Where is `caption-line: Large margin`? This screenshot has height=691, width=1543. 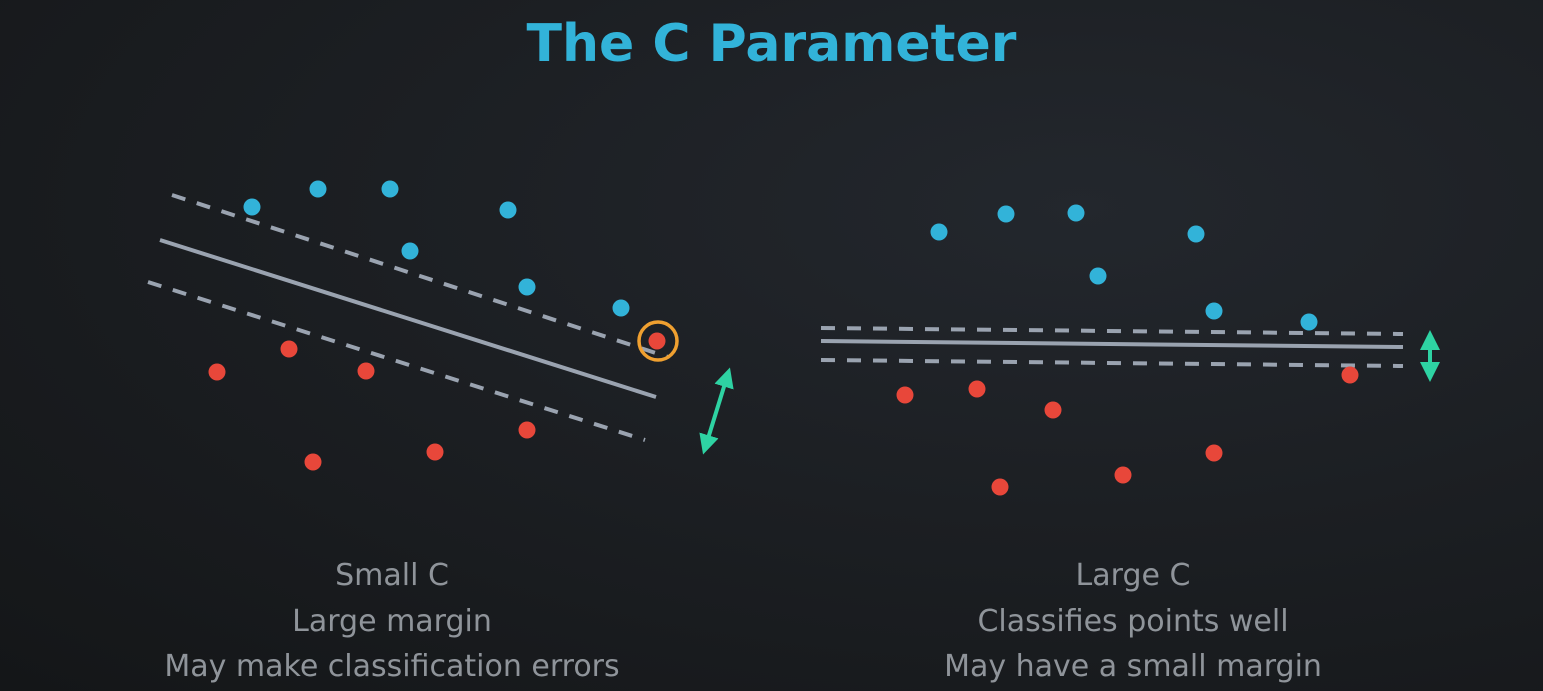
caption-line: Large margin is located at coordinates (392, 621).